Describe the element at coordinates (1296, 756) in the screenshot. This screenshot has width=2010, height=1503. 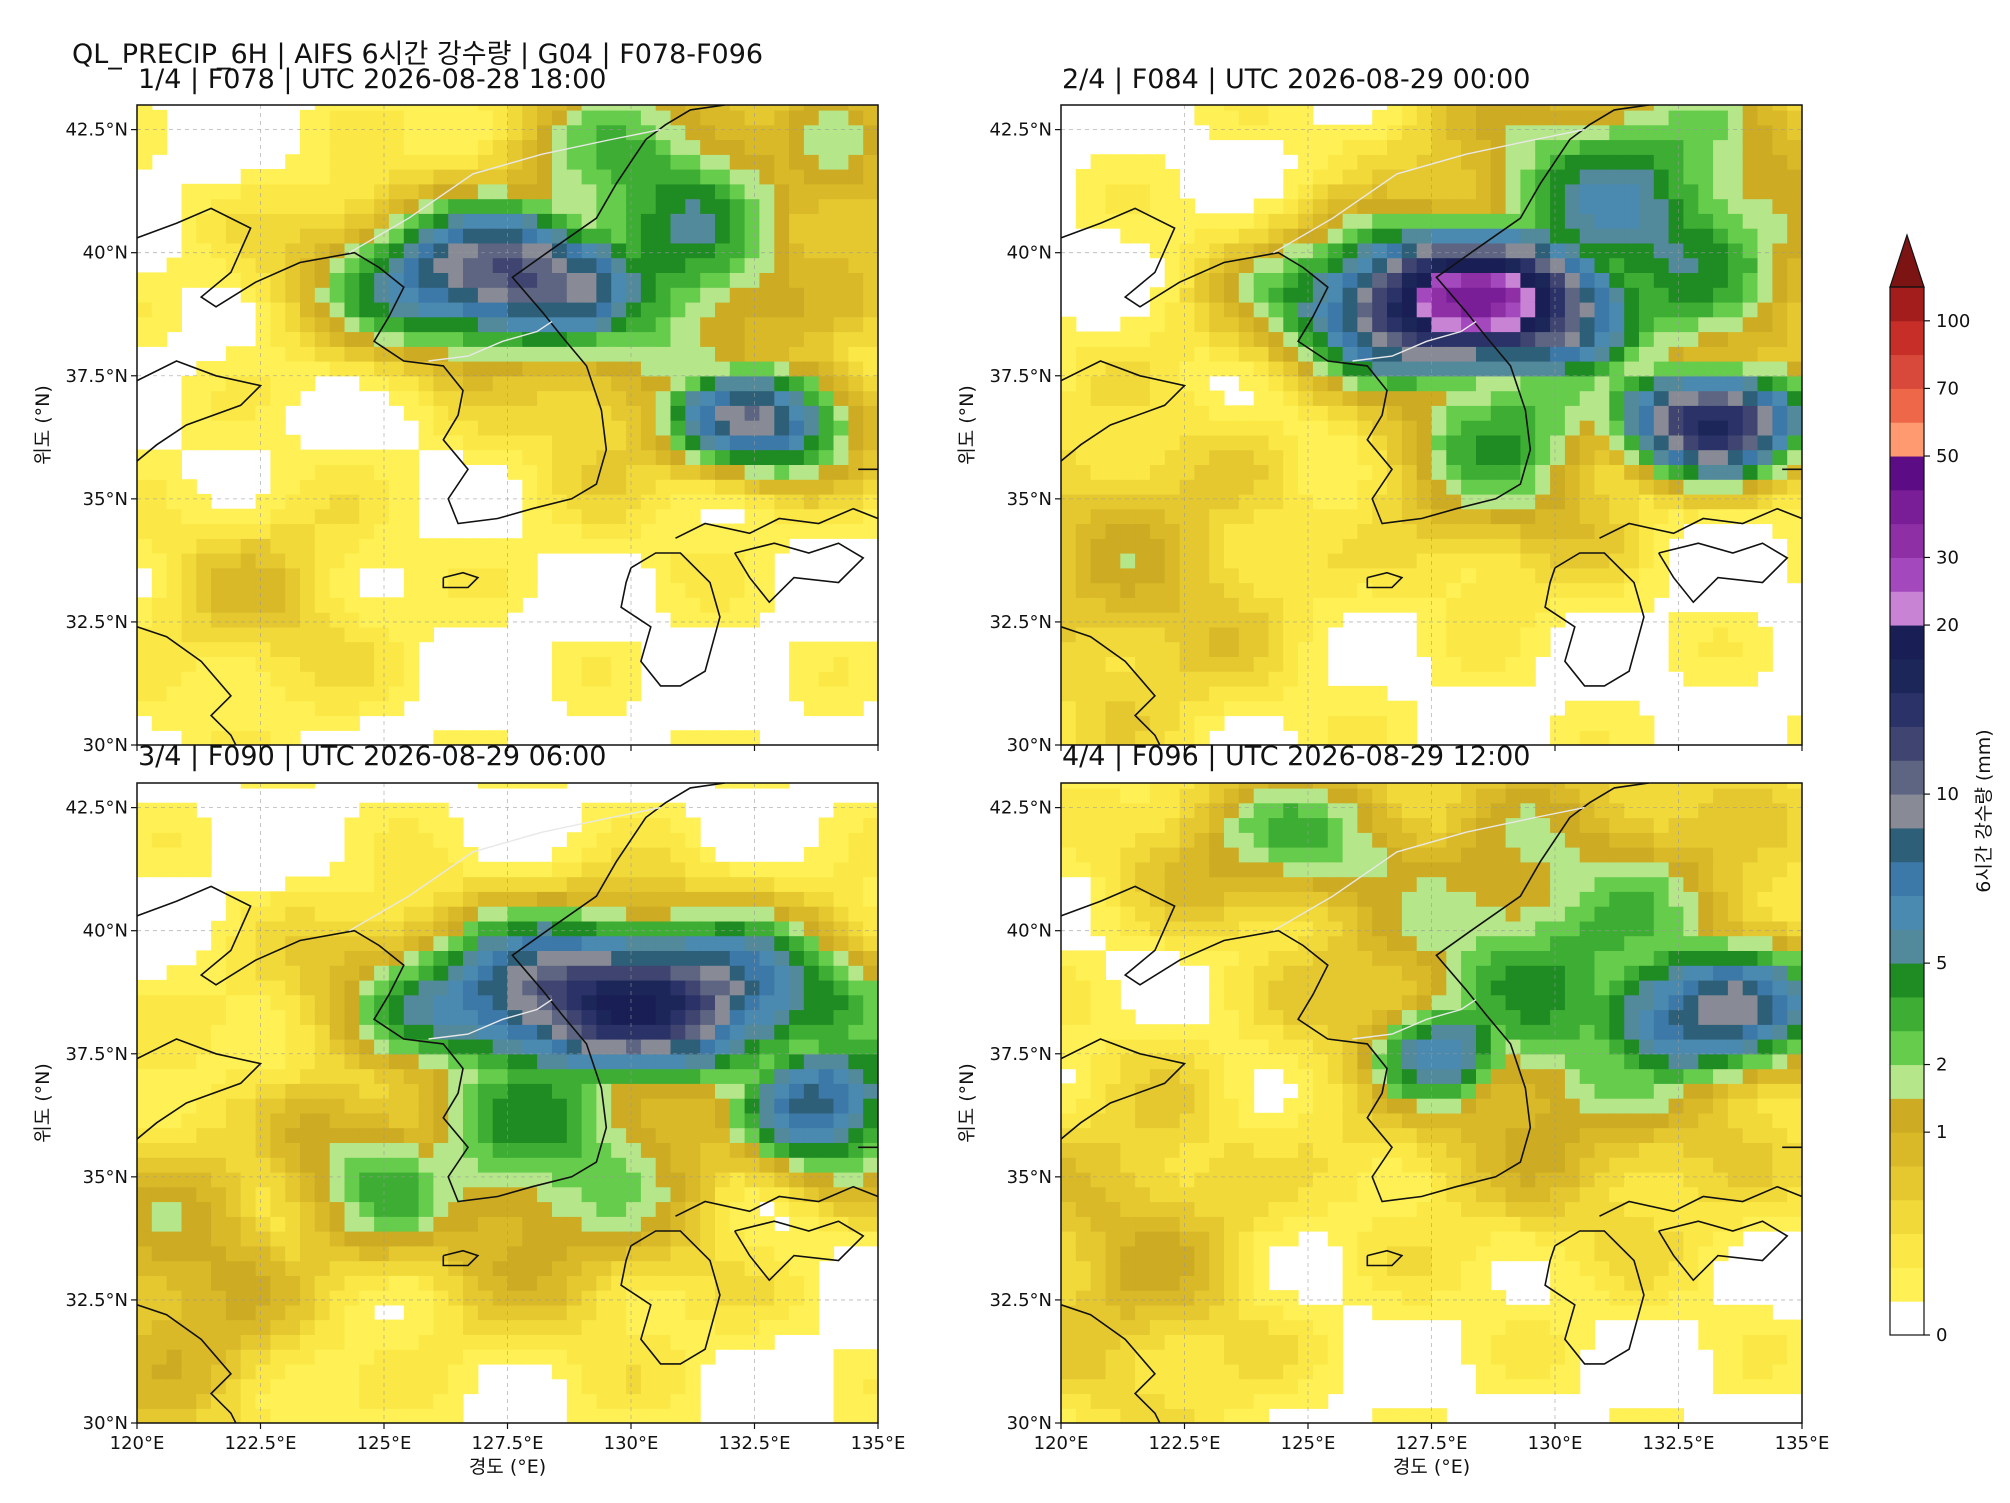
I see `panel-4-title: 4/4 | F096 | UTC 2026-08-29 12:00` at that location.